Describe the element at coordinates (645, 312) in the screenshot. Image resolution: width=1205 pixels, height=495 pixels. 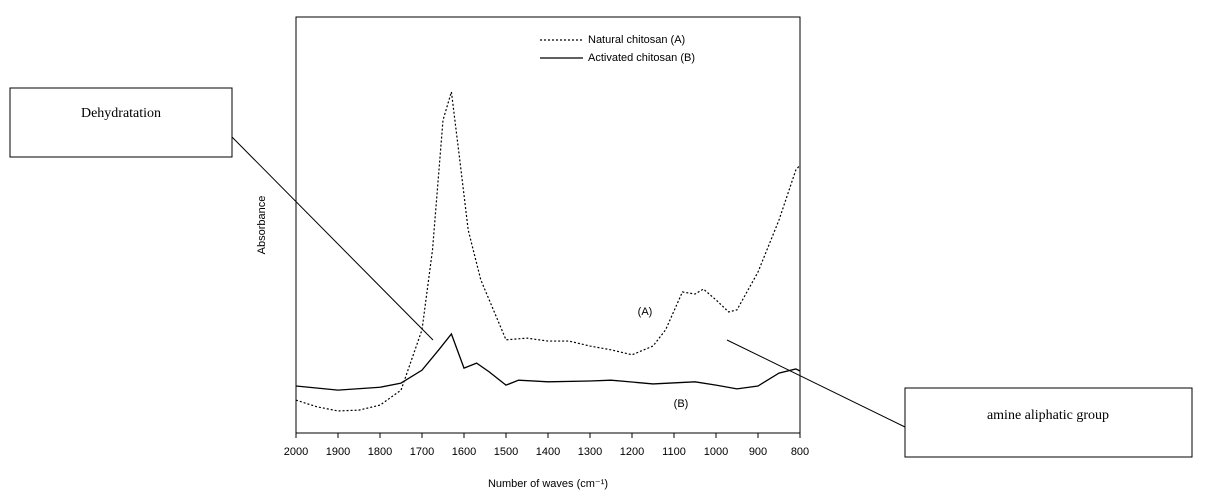
I see `annotation: (A)` at that location.